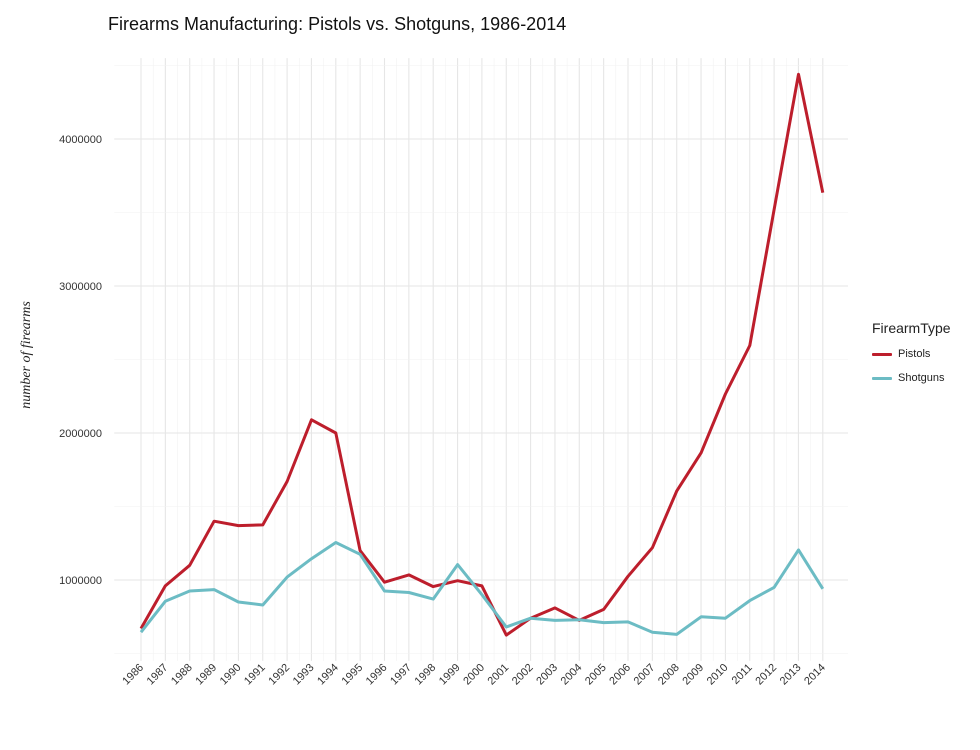 The height and width of the screenshot is (750, 980). Describe the element at coordinates (766, 675) in the screenshot. I see `x-tick-label: 2012` at that location.